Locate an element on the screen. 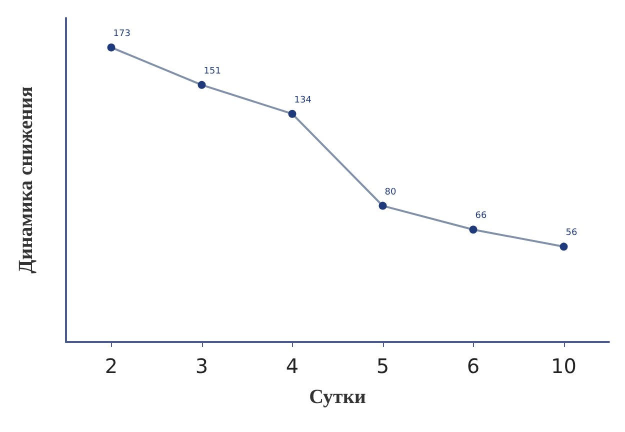 The width and height of the screenshot is (625, 432). data-label: 66 is located at coordinates (481, 216).